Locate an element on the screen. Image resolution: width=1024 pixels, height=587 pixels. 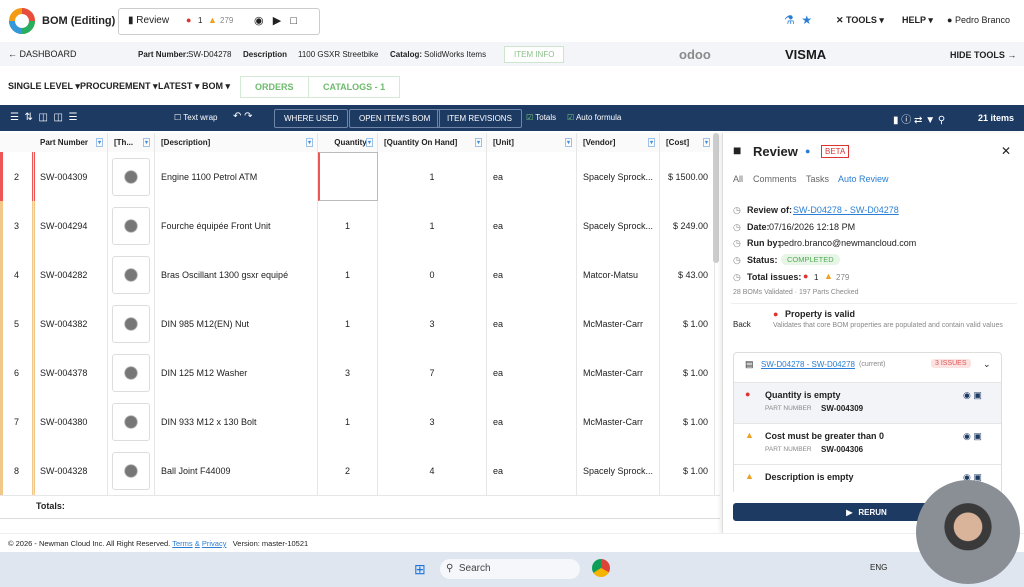
table-cell: Ball Joint F44009 is located at coordinates (236, 470).